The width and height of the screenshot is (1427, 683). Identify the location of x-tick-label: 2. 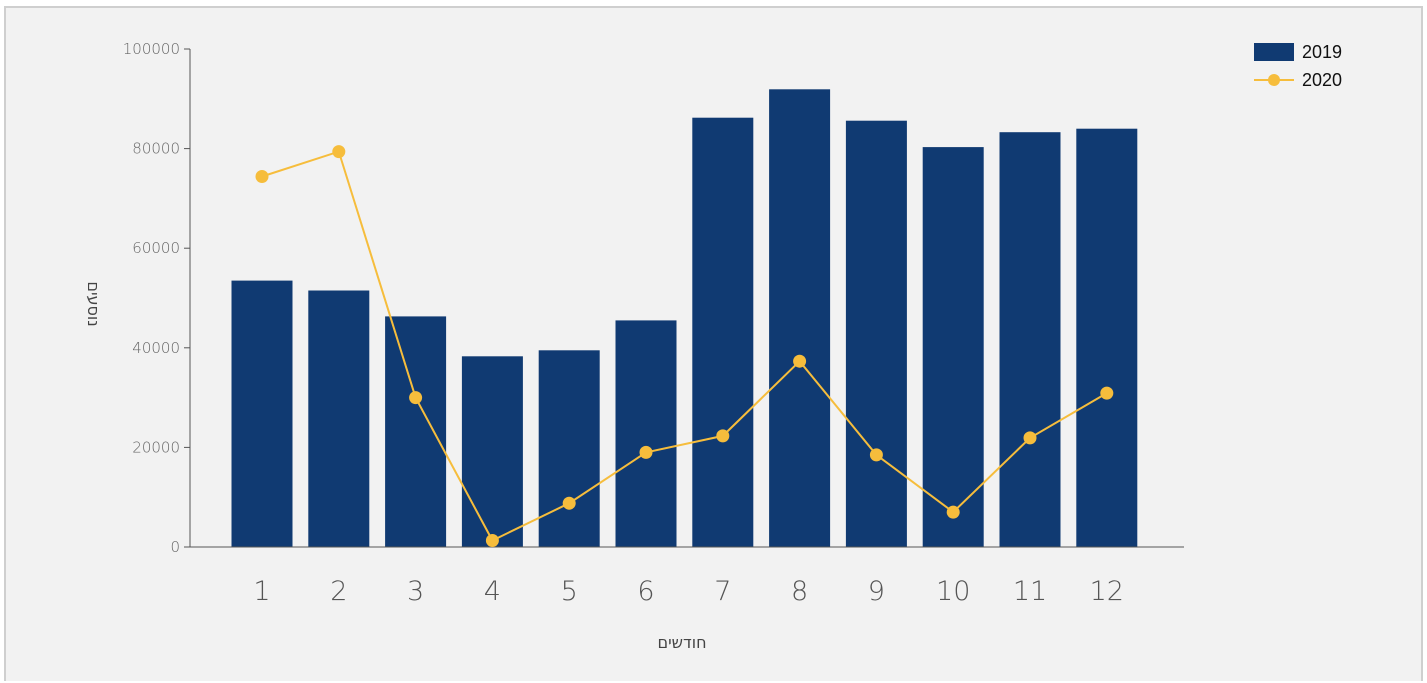
(338, 591).